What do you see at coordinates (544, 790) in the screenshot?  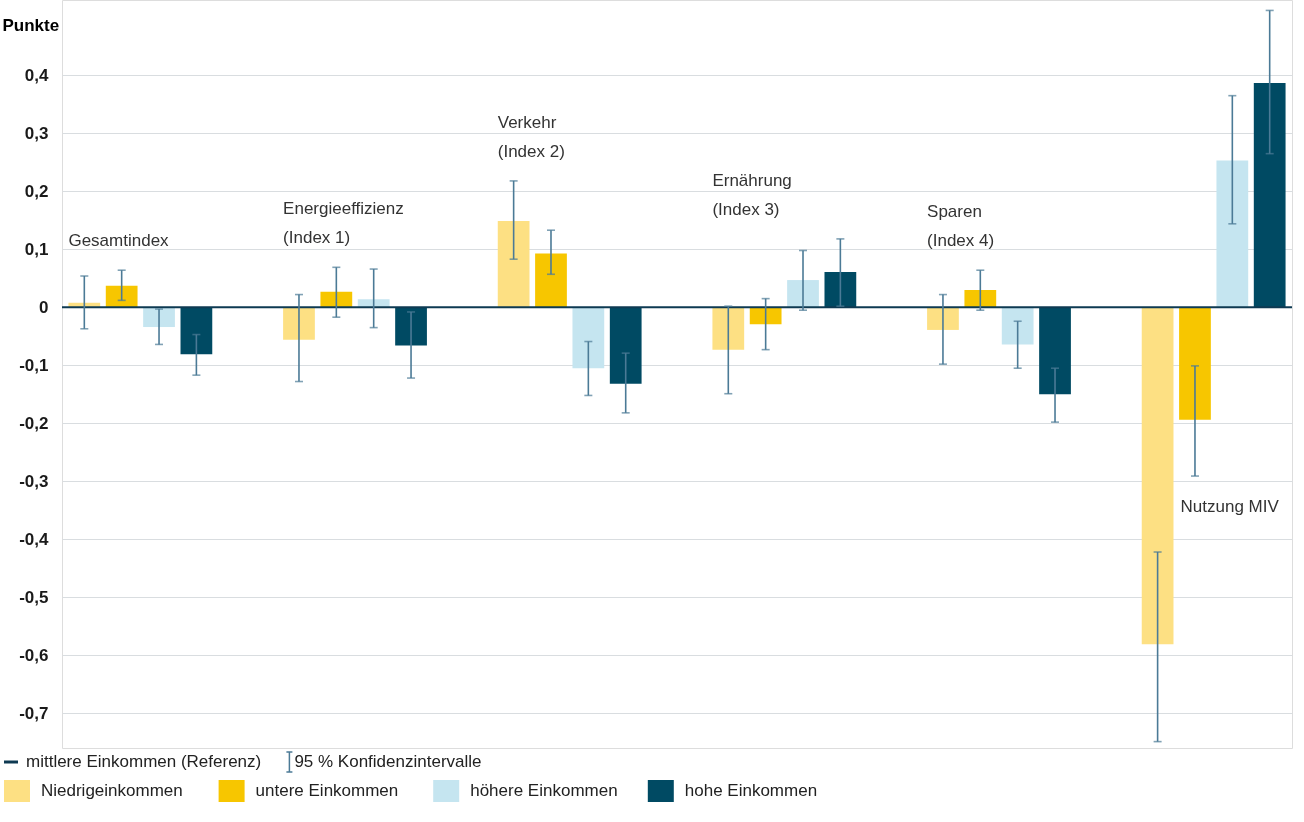 I see `legend-label: höhere Einkommen` at bounding box center [544, 790].